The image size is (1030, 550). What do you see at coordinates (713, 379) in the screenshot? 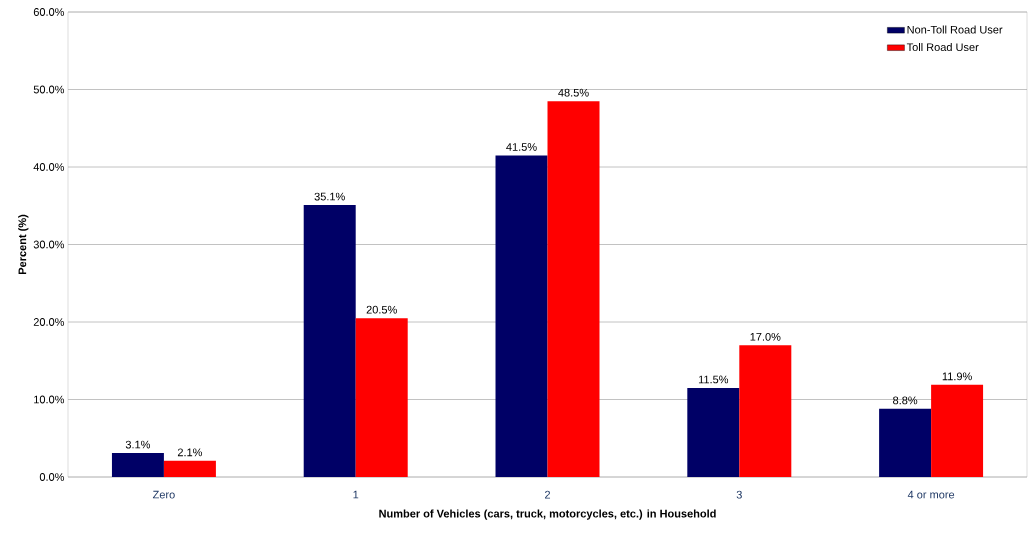
I see `data-label: 11.5%` at bounding box center [713, 379].